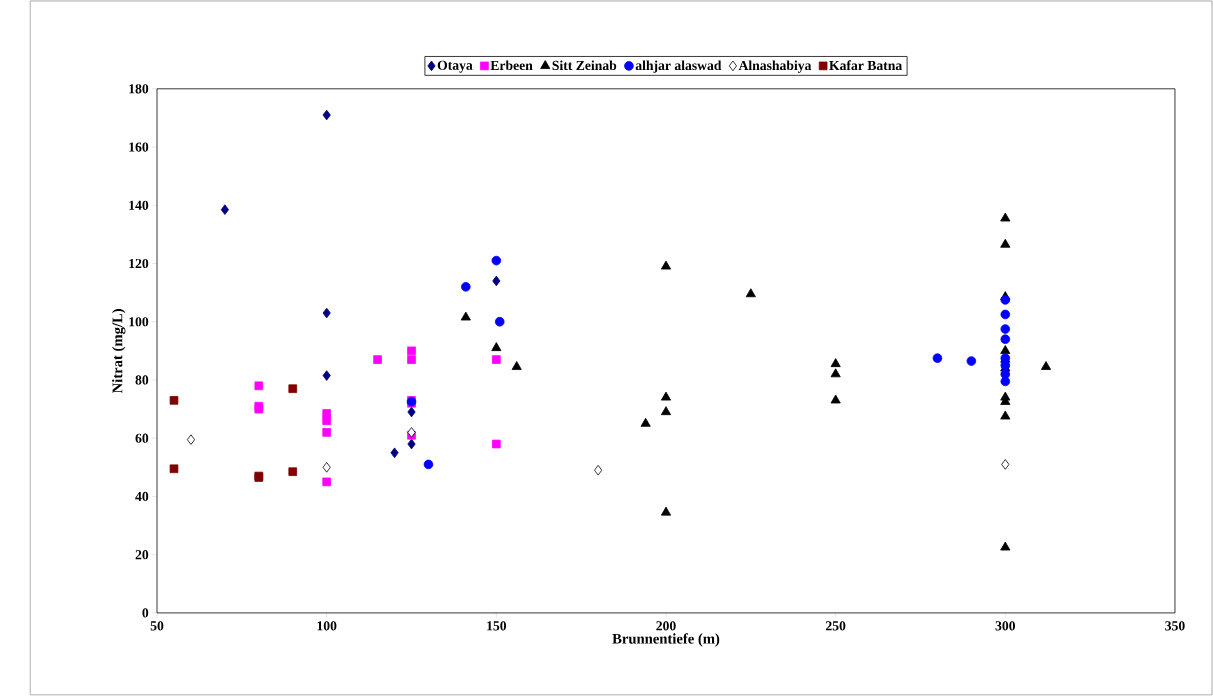 This screenshot has width=1213, height=696. Describe the element at coordinates (865, 65) in the screenshot. I see `legend-label: Kafar Batna` at that location.